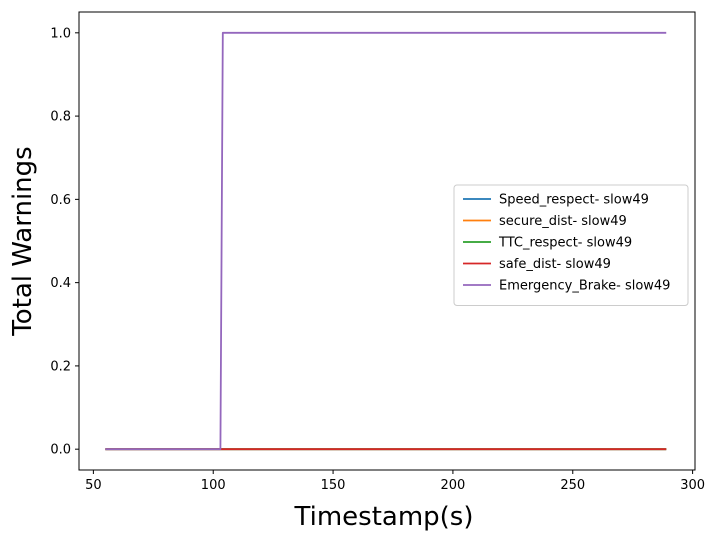 The height and width of the screenshot is (537, 707). Describe the element at coordinates (213, 485) in the screenshot. I see `x-tick-label: 100` at that location.